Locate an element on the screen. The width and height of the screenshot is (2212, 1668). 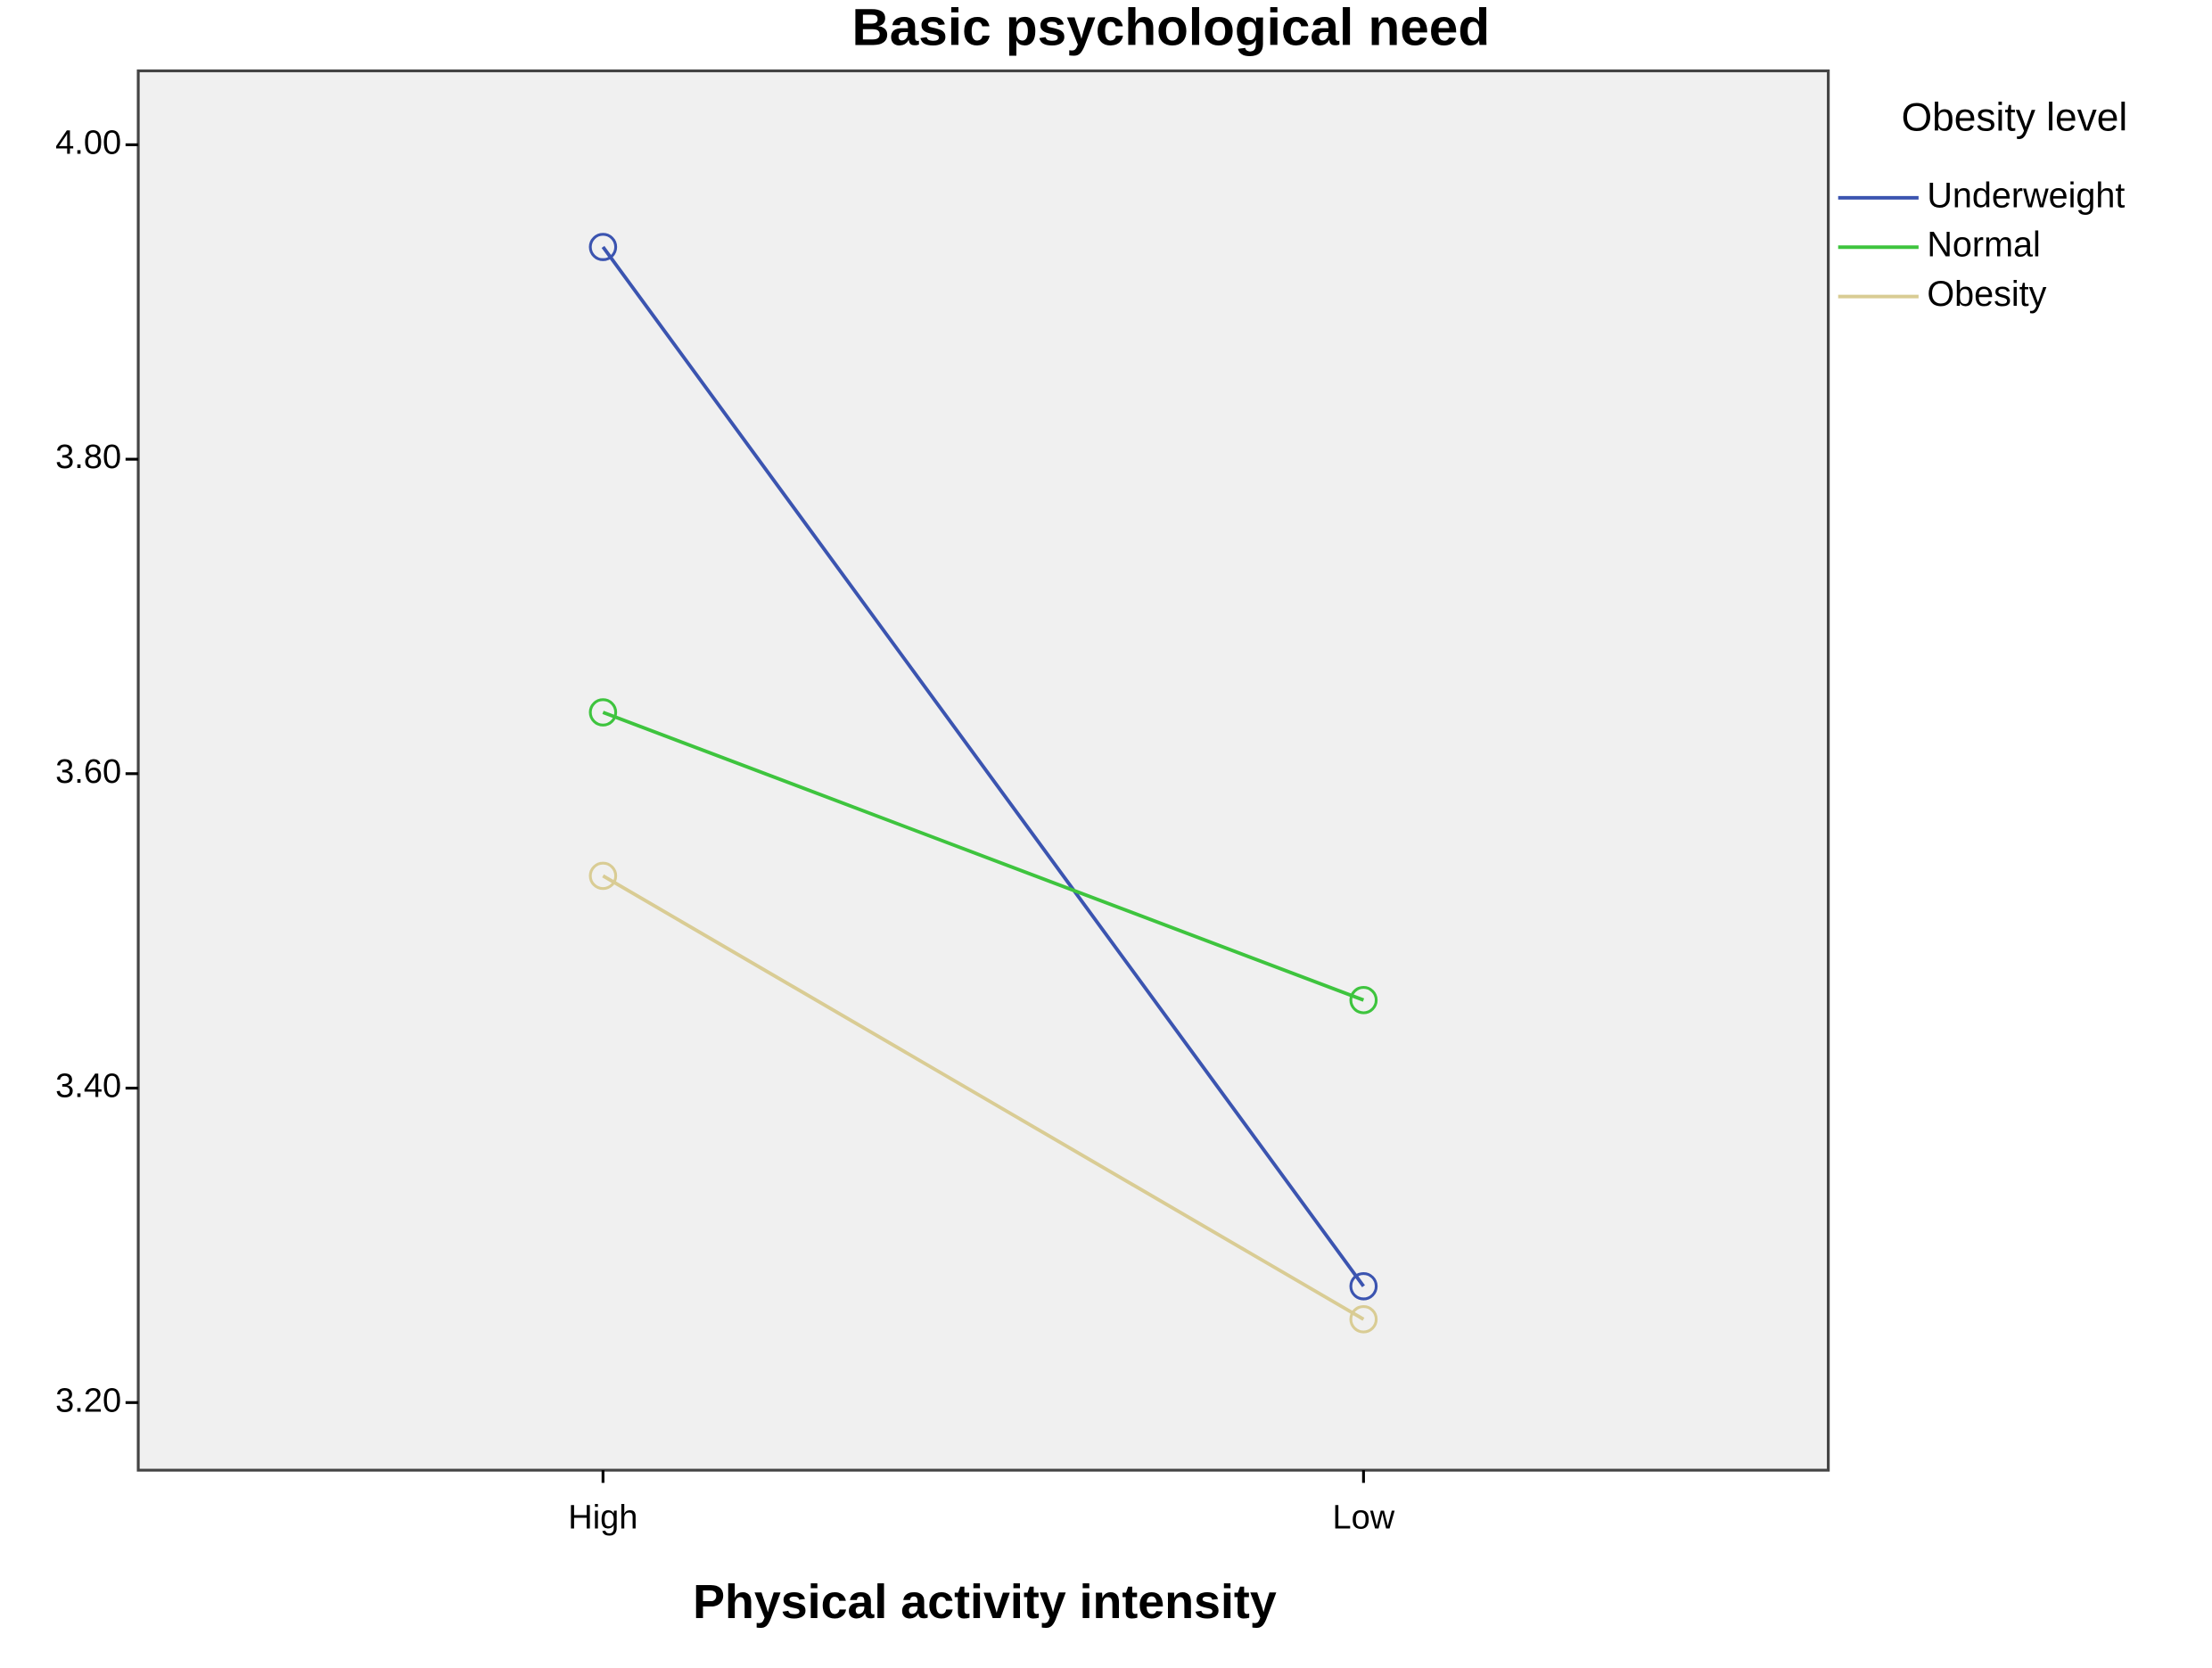
y-tick-label: 3.40 is located at coordinates (88, 1086).